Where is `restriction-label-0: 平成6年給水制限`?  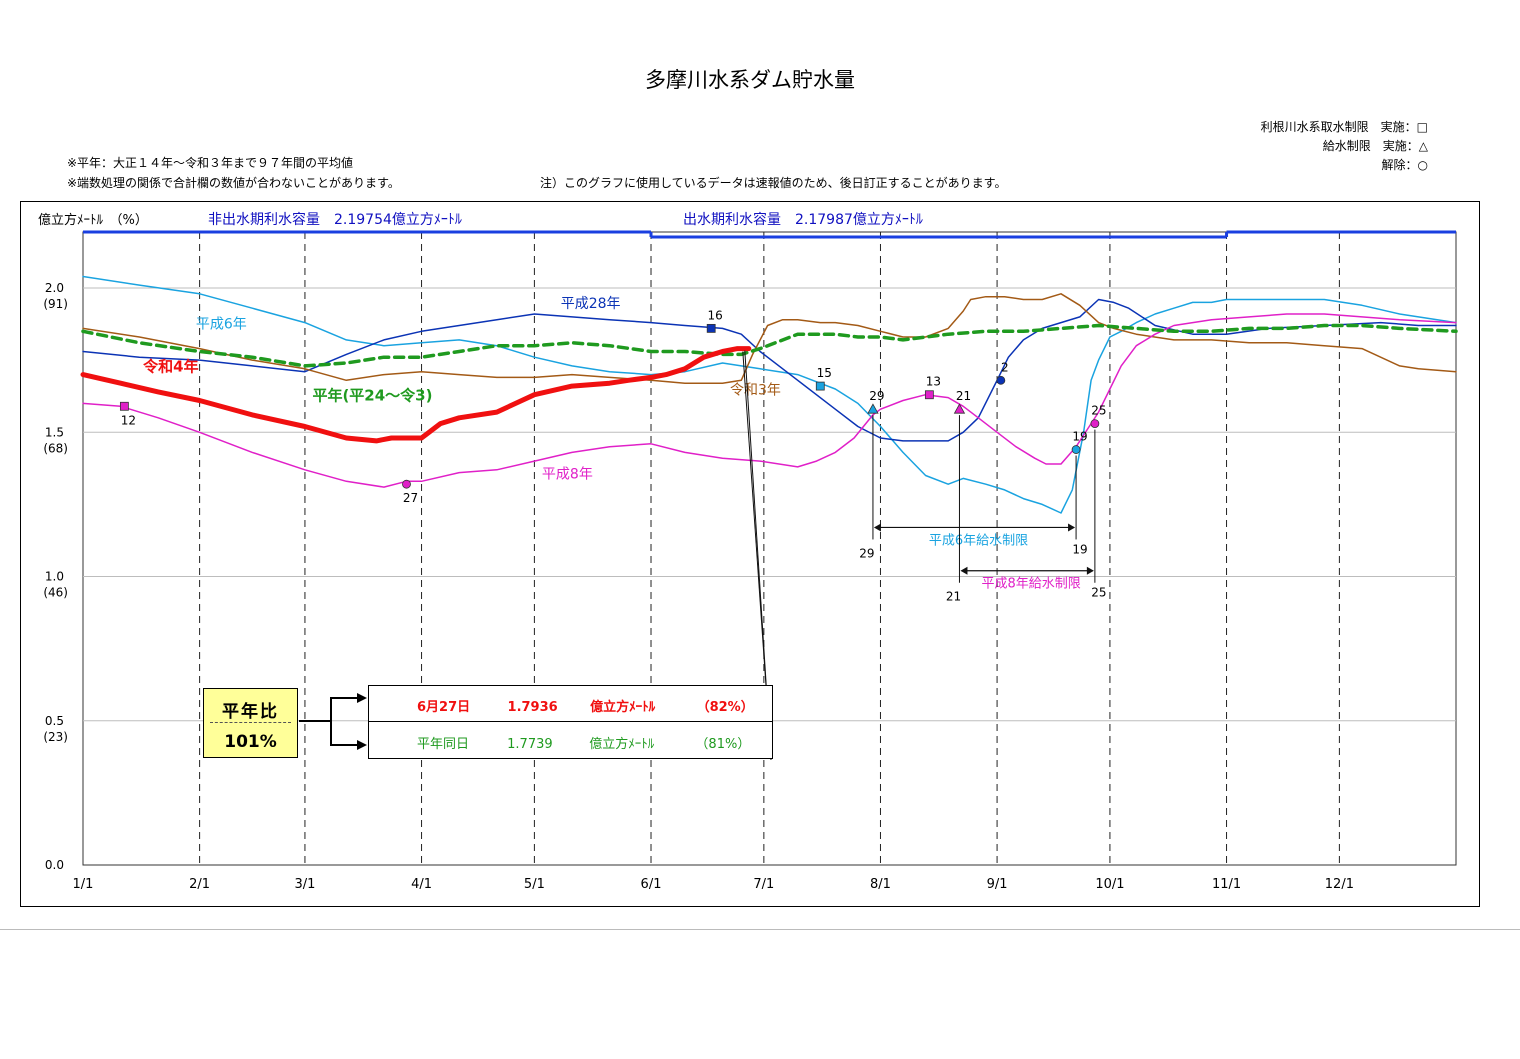
restriction-label-0: 平成6年給水制限 is located at coordinates (978, 540).